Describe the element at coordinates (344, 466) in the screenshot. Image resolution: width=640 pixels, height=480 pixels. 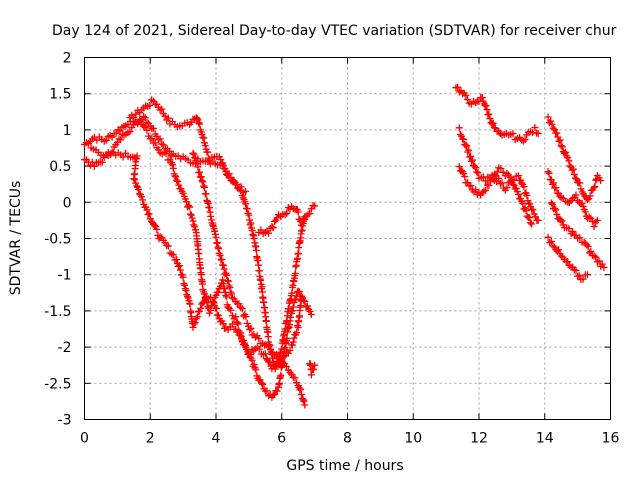
I see `x-axis-label: GPS time / hours` at that location.